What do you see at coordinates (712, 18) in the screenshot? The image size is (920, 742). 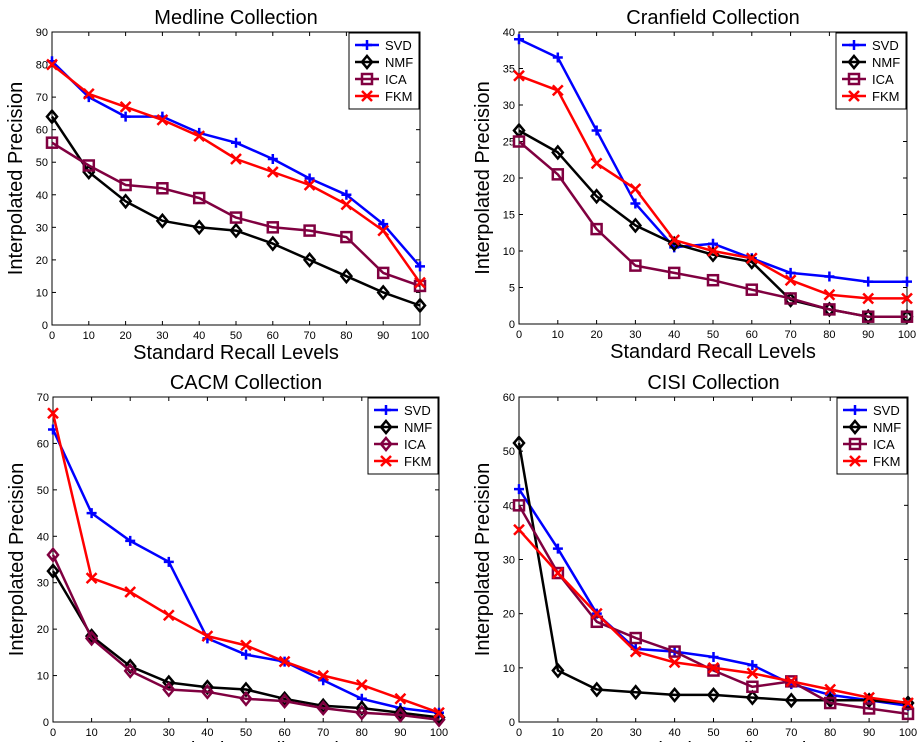 I see `chart-title: Cranfield Collection` at bounding box center [712, 18].